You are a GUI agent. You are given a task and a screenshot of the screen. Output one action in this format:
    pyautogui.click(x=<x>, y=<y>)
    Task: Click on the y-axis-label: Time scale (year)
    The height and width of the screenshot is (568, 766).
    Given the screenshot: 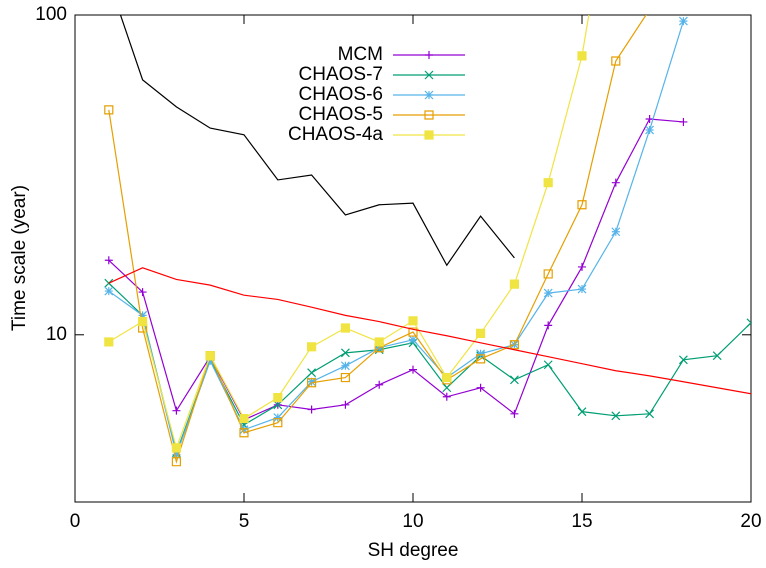 What is the action you would take?
    pyautogui.click(x=19, y=258)
    